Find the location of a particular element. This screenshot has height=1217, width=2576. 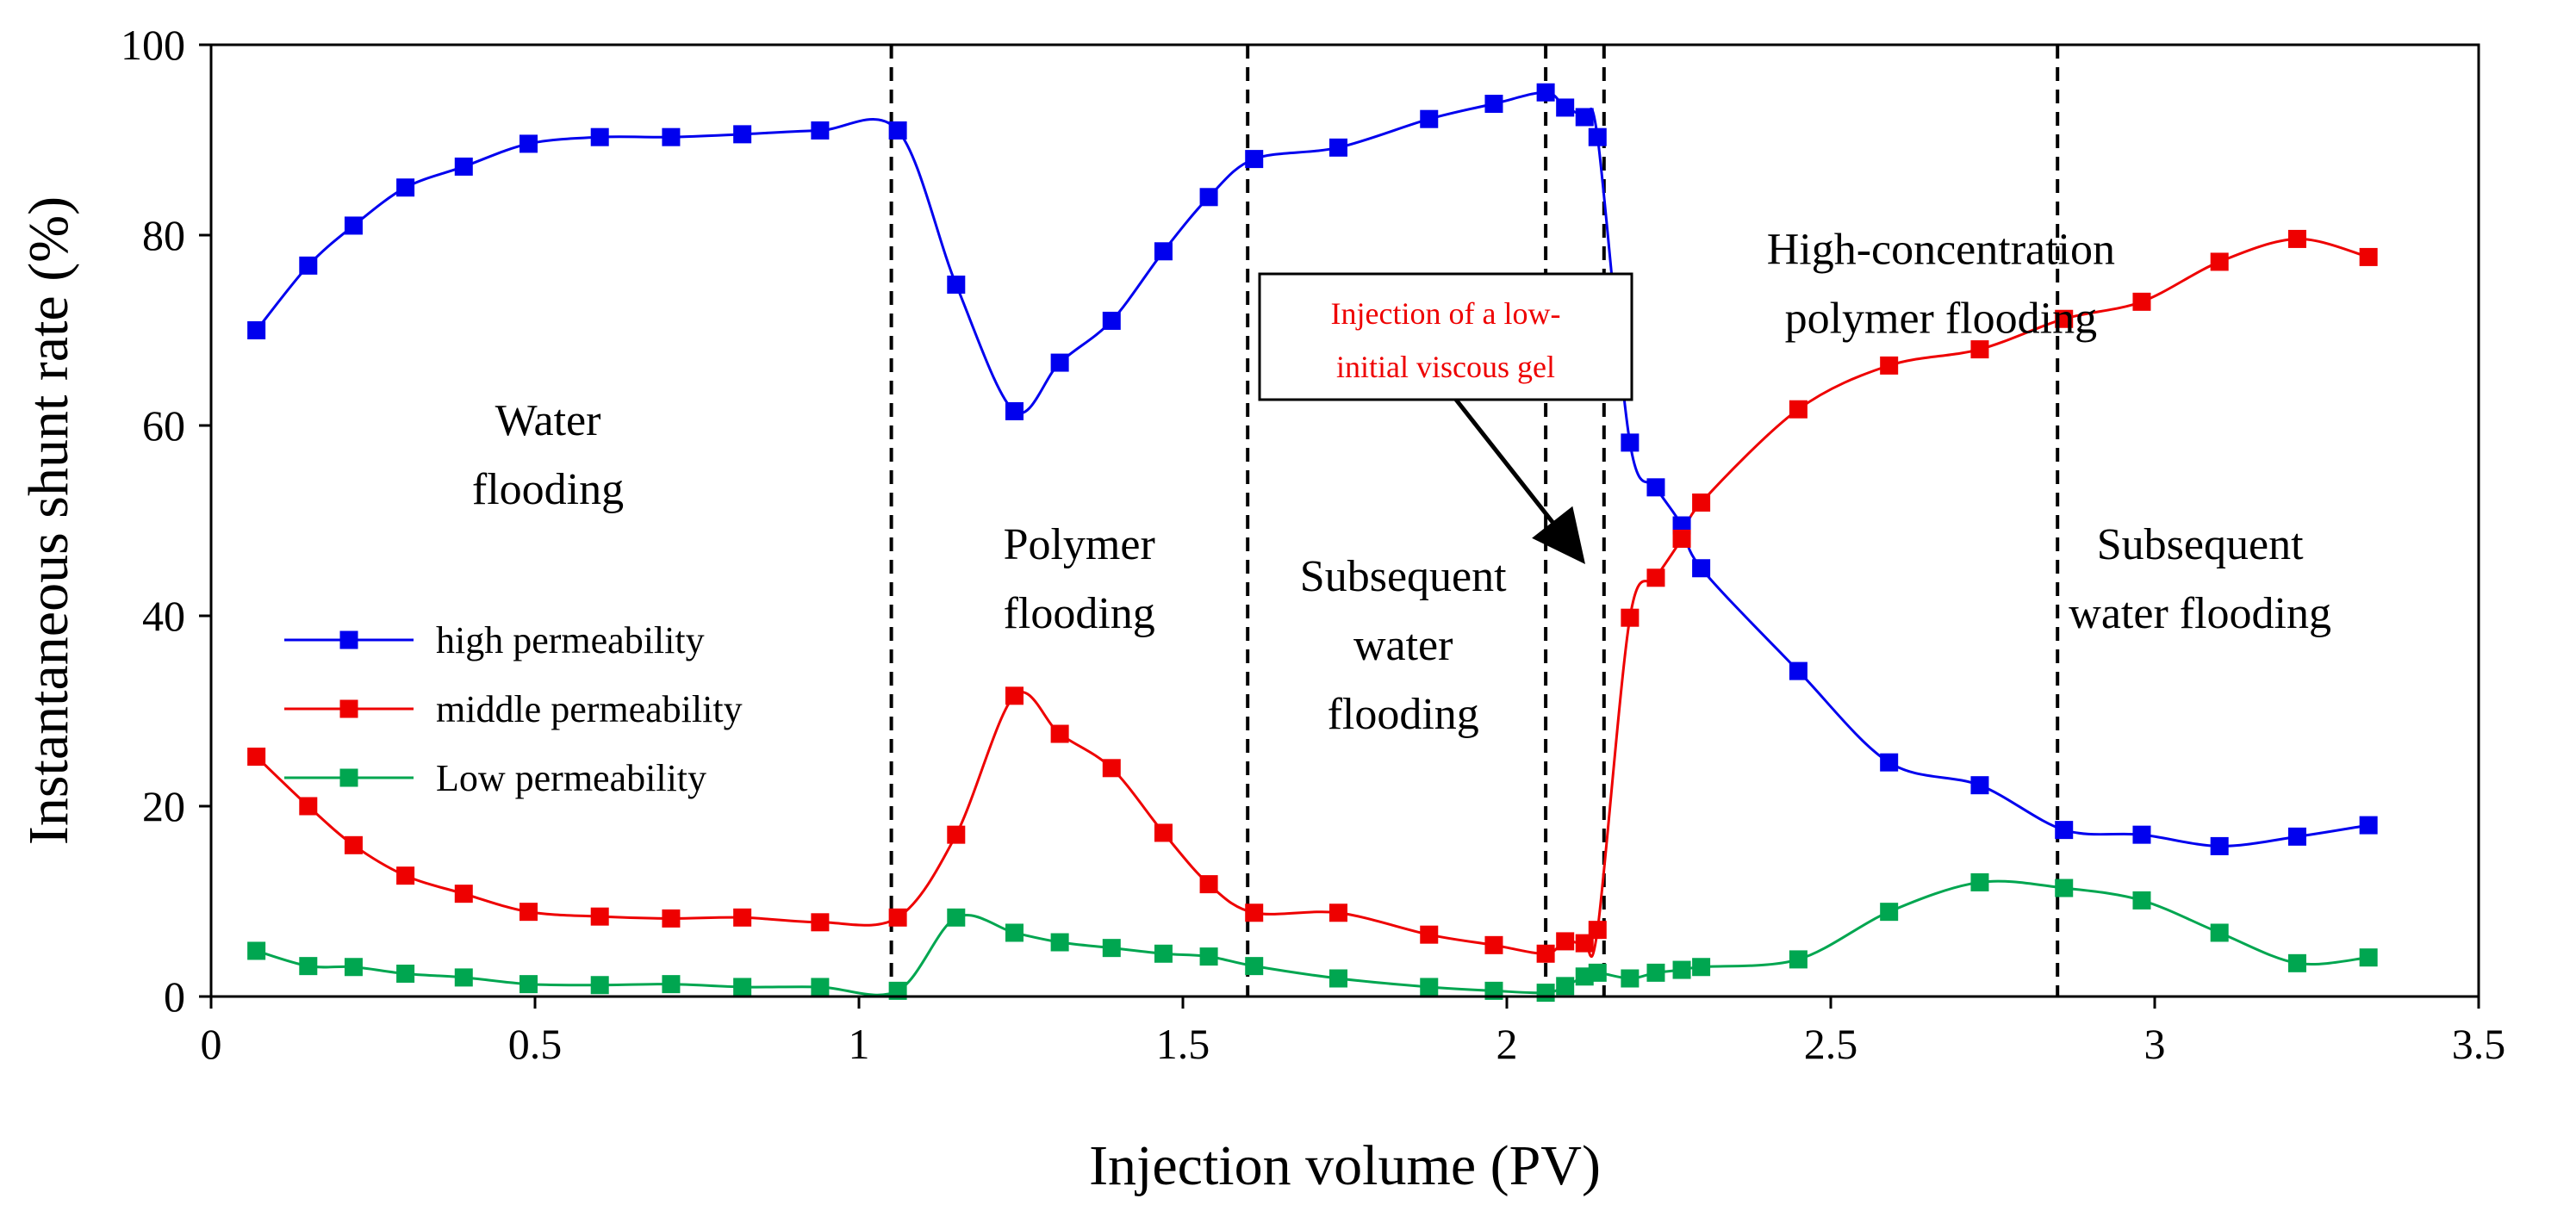

y-tick-label: 0 is located at coordinates (174, 996).